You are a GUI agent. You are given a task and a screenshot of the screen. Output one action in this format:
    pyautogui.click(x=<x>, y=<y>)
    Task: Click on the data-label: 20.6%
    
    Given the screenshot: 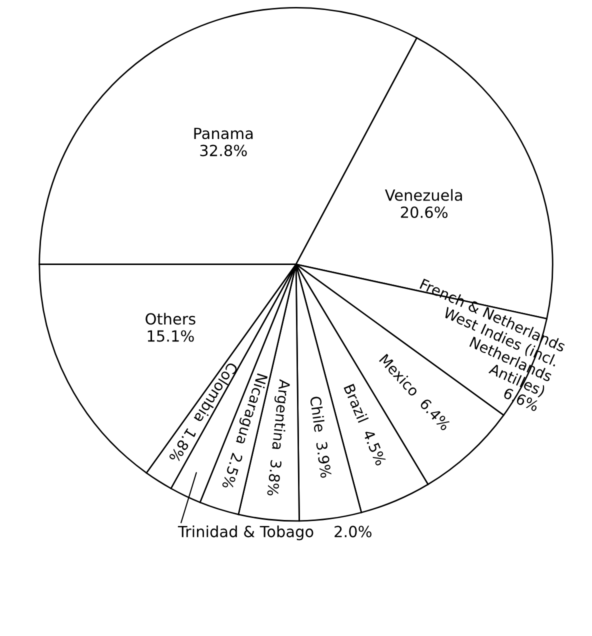 What is the action you would take?
    pyautogui.click(x=424, y=212)
    